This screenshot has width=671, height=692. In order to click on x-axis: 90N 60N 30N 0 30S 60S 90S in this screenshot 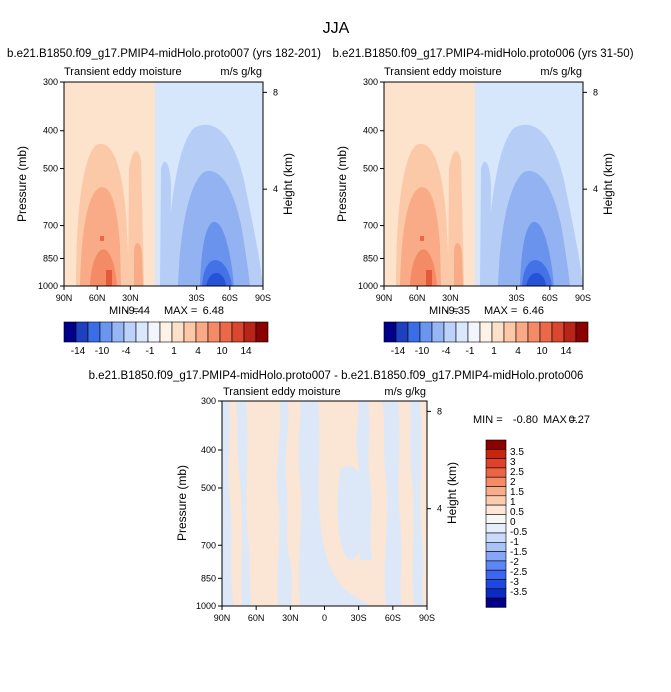, I will do `click(324, 614)`.